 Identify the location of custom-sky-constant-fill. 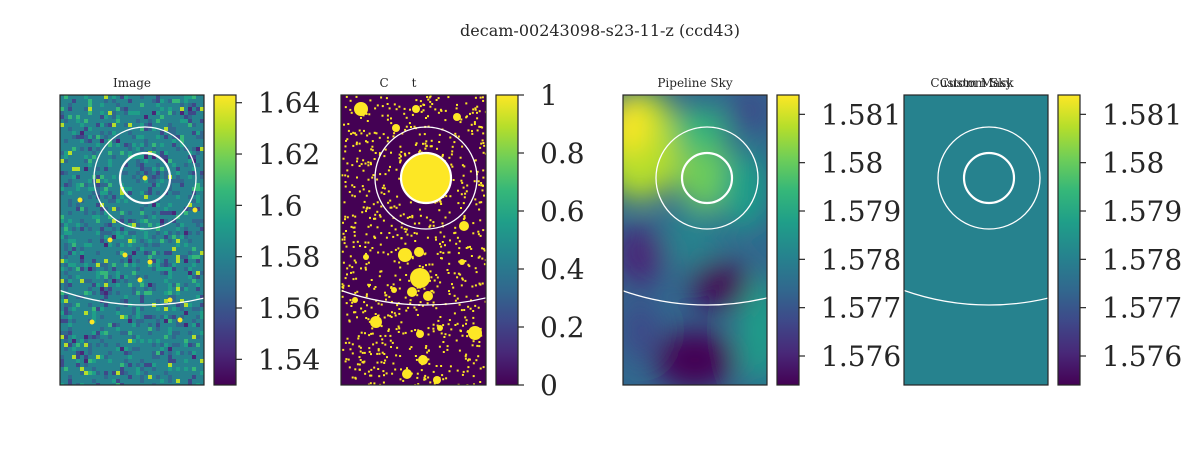
(976, 240).